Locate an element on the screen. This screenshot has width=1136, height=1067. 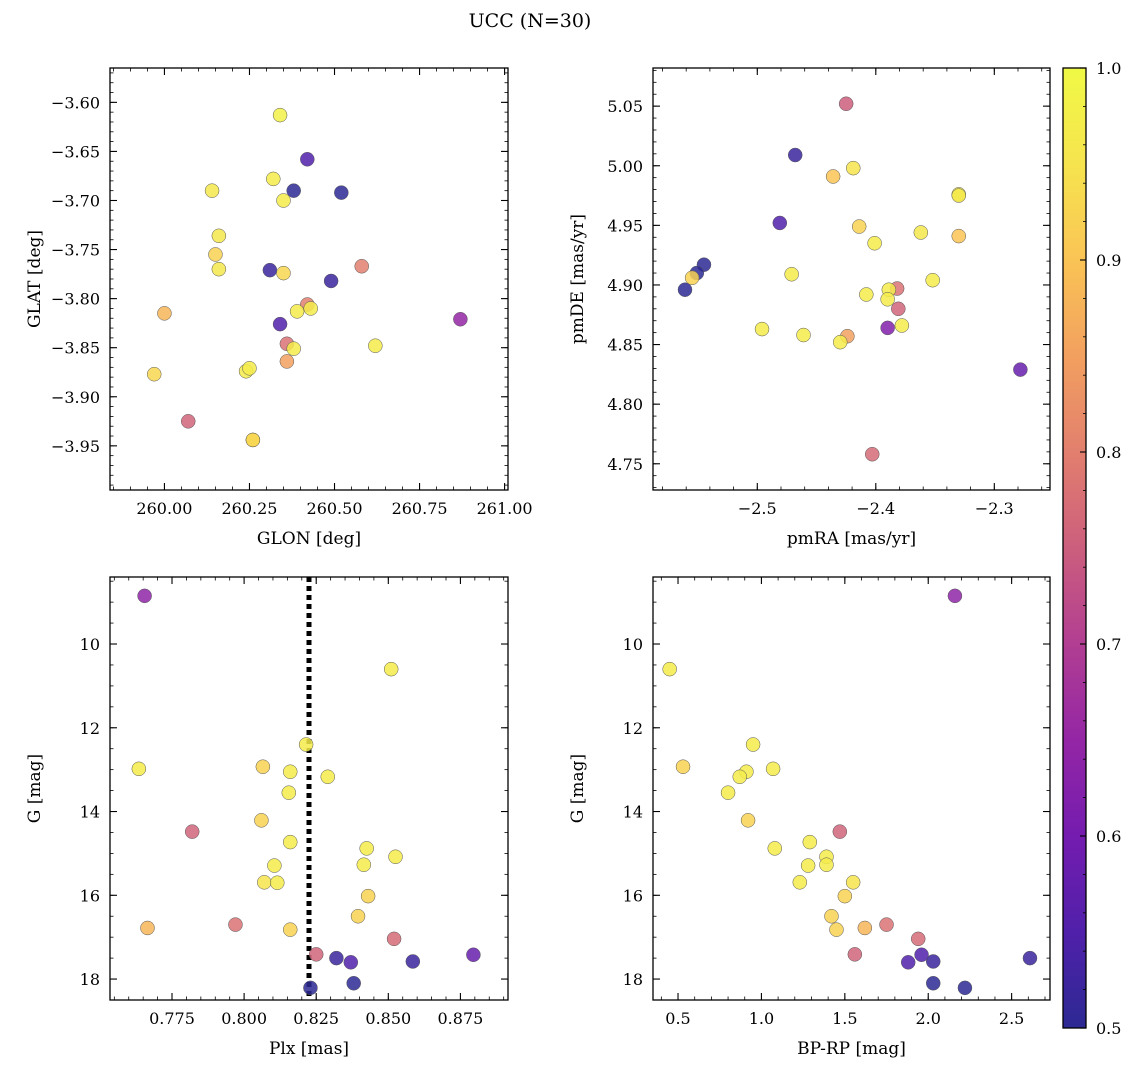
colorbar-tick-label: 0.9 is located at coordinates (1108, 260).